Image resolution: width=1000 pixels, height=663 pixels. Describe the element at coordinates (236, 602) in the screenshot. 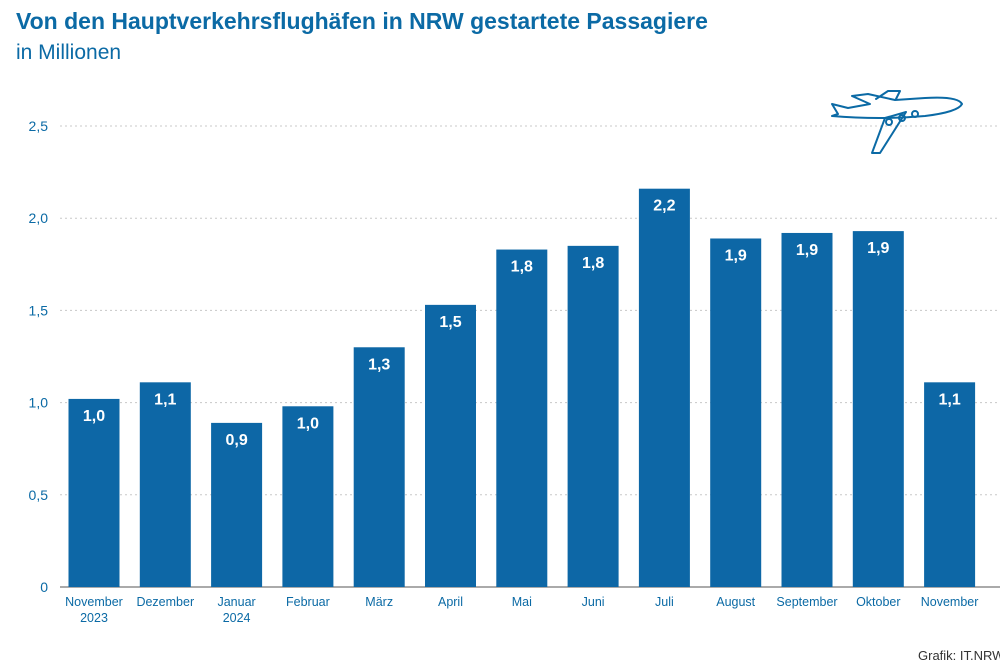

I see `x-tick-label: Januar` at that location.